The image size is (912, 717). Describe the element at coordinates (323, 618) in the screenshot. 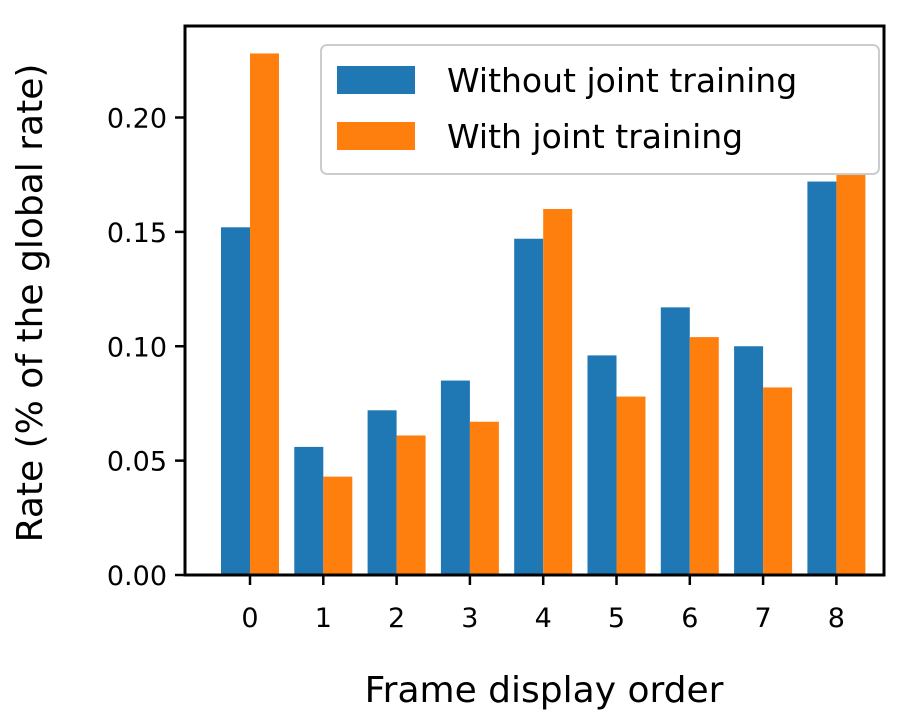

I see `x-tick-label: 1` at that location.